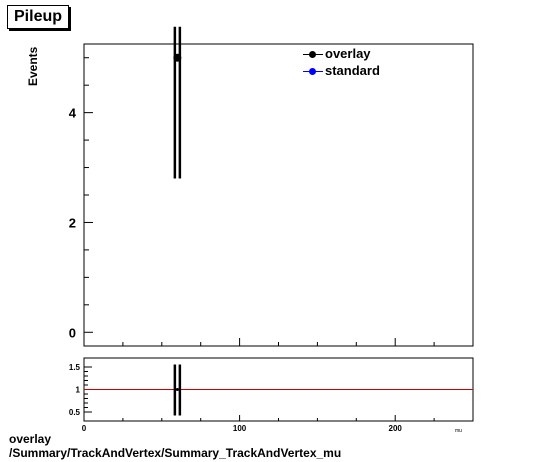 Image resolution: width=546 pixels, height=462 pixels. Describe the element at coordinates (177, 389) in the screenshot. I see `ratio-point` at that location.